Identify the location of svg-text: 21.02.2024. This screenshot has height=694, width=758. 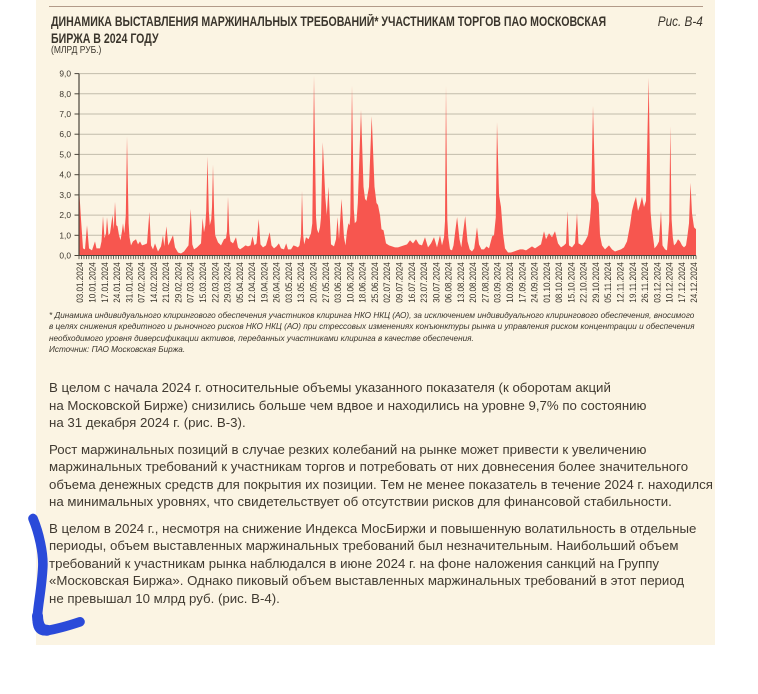
(166, 282).